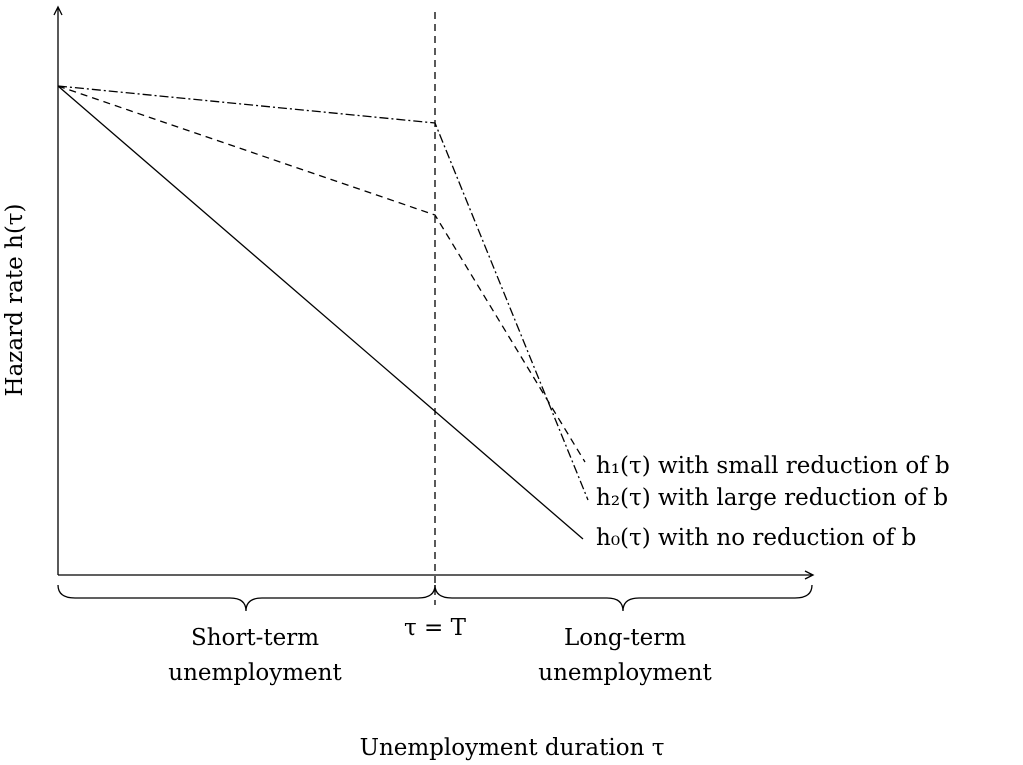 Image resolution: width=1023 pixels, height=765 pixels. Describe the element at coordinates (623, 598) in the screenshot. I see `brace-long` at that location.